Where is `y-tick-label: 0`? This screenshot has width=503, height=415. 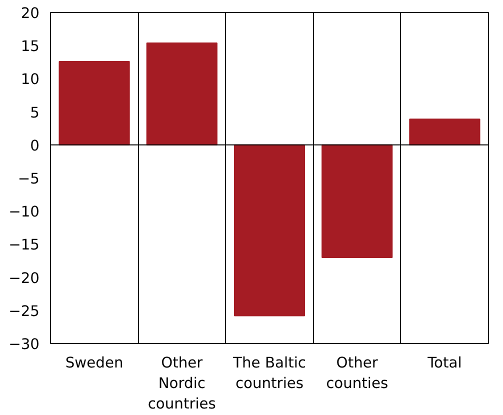 y-tick-label: 0 is located at coordinates (35, 145).